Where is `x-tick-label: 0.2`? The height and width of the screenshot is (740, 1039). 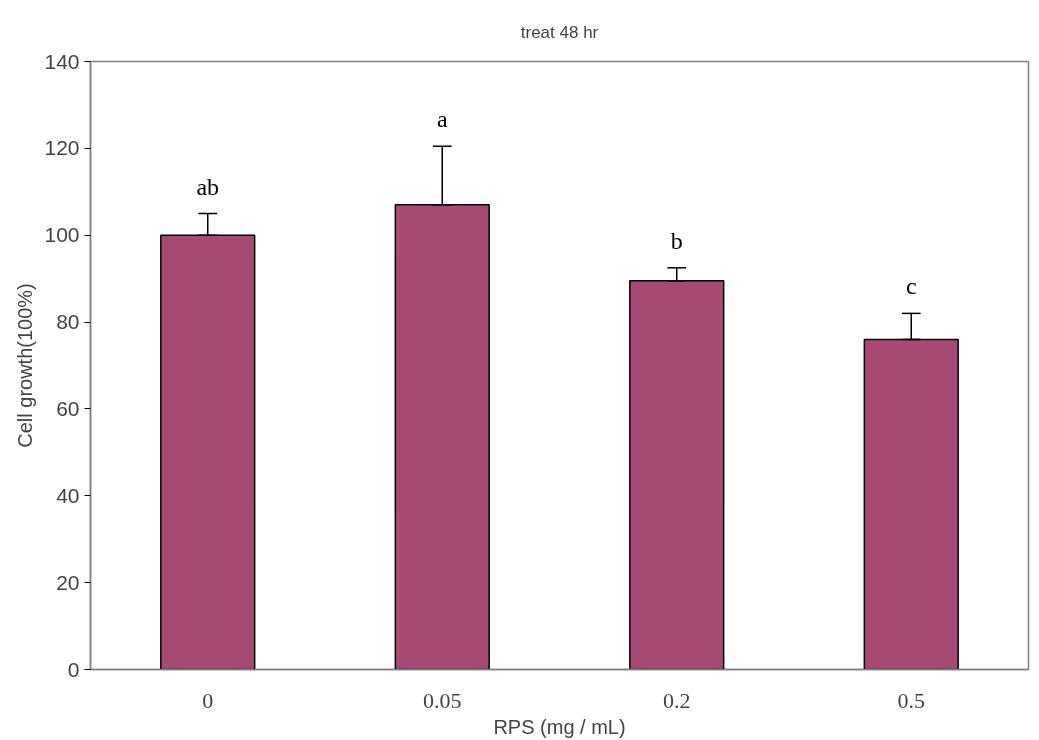 x-tick-label: 0.2 is located at coordinates (677, 700).